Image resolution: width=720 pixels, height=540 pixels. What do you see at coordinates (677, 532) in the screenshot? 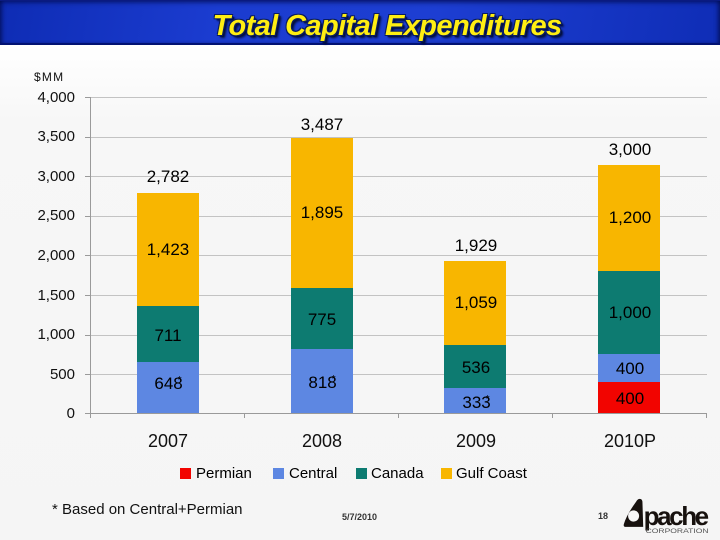
I see `svg-text: CORPORATION` at bounding box center [677, 532].